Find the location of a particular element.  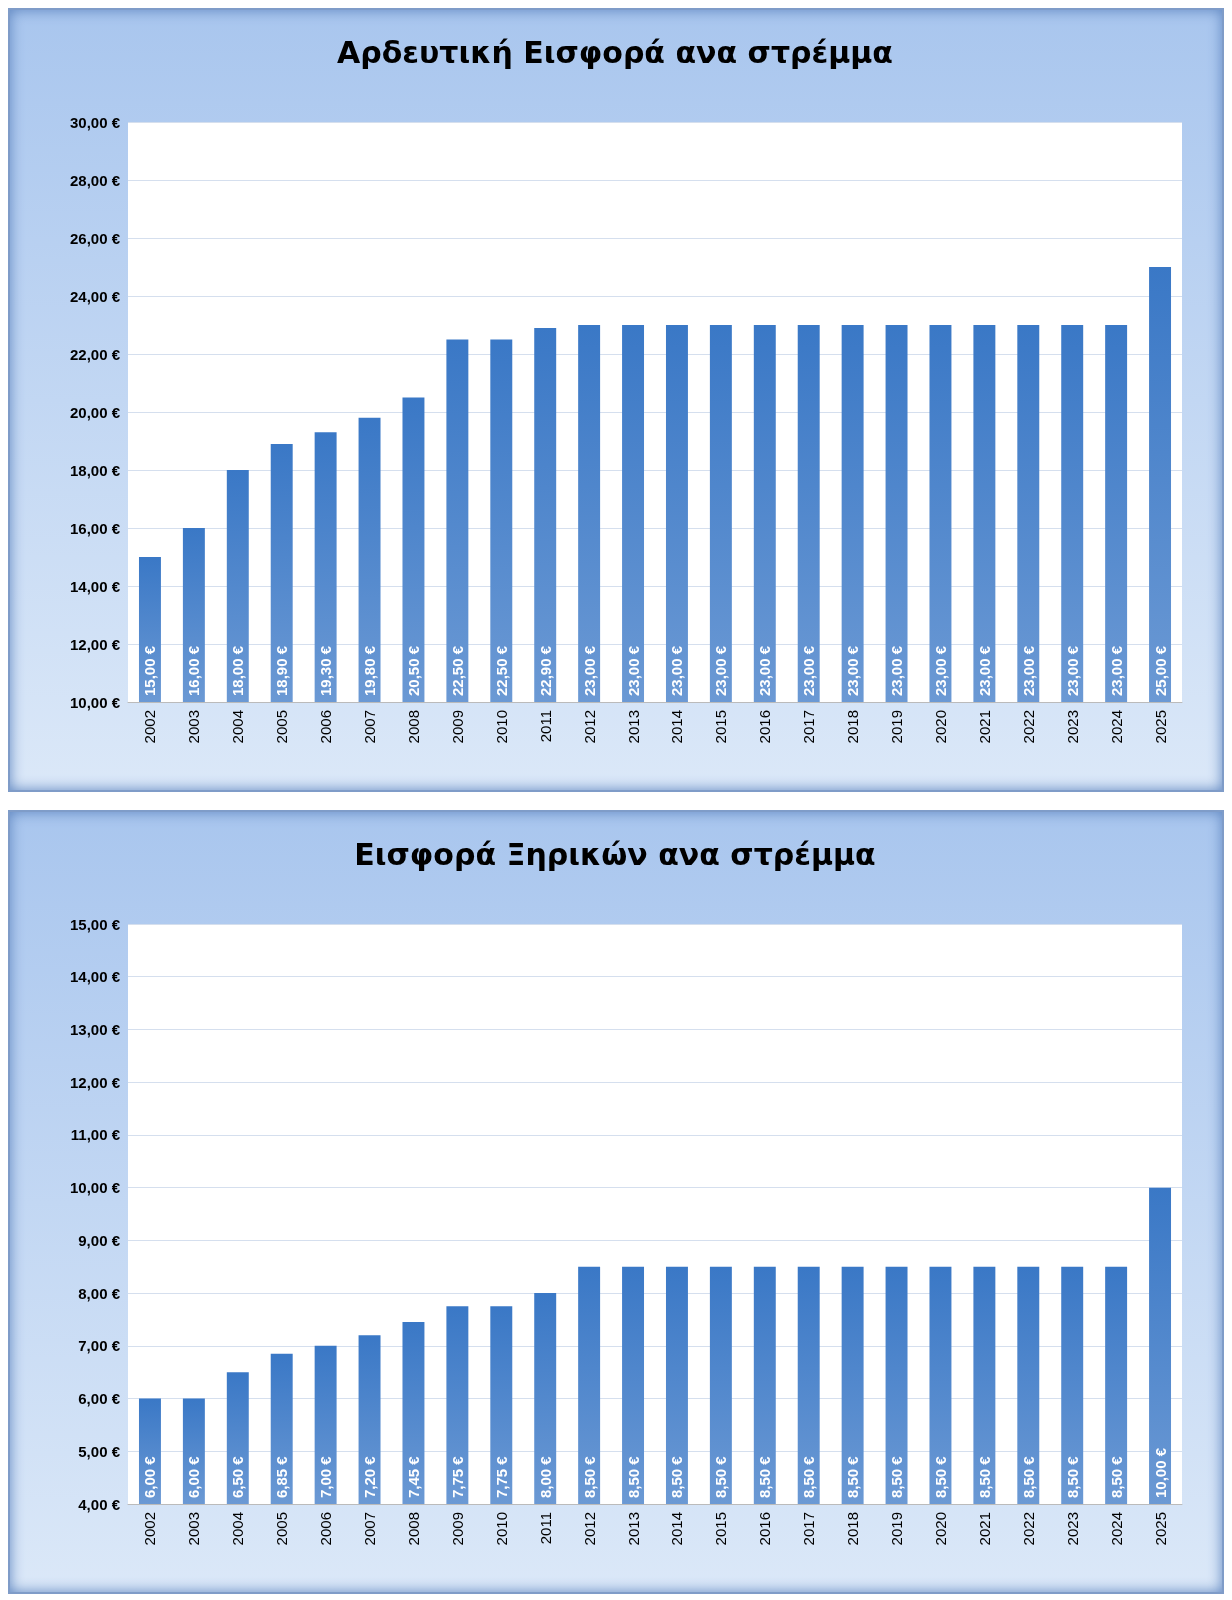

y-tick-label: 20,00 € is located at coordinates (95, 412).